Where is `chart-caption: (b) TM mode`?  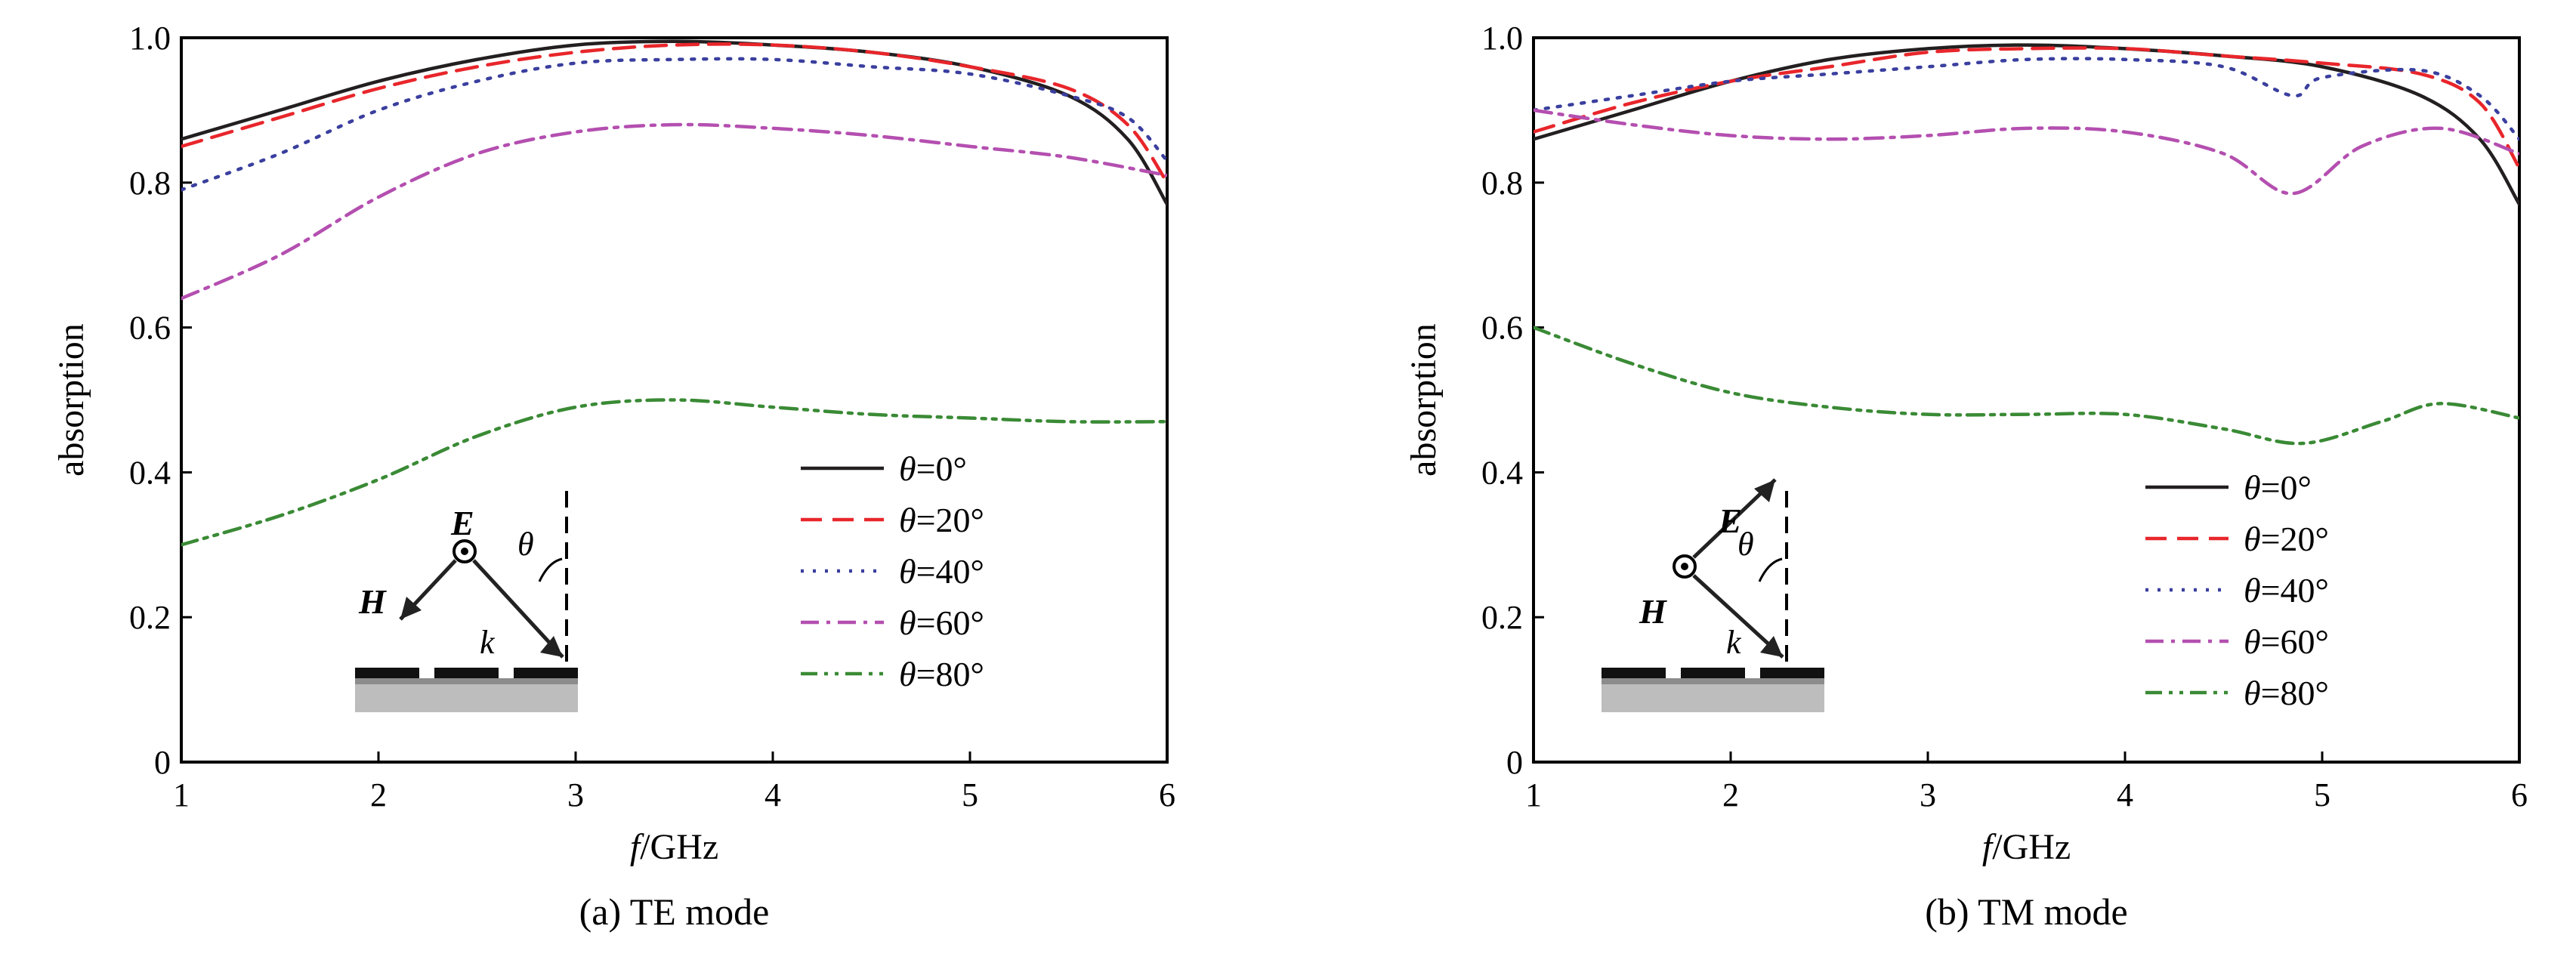
chart-caption: (b) TM mode is located at coordinates (2026, 912).